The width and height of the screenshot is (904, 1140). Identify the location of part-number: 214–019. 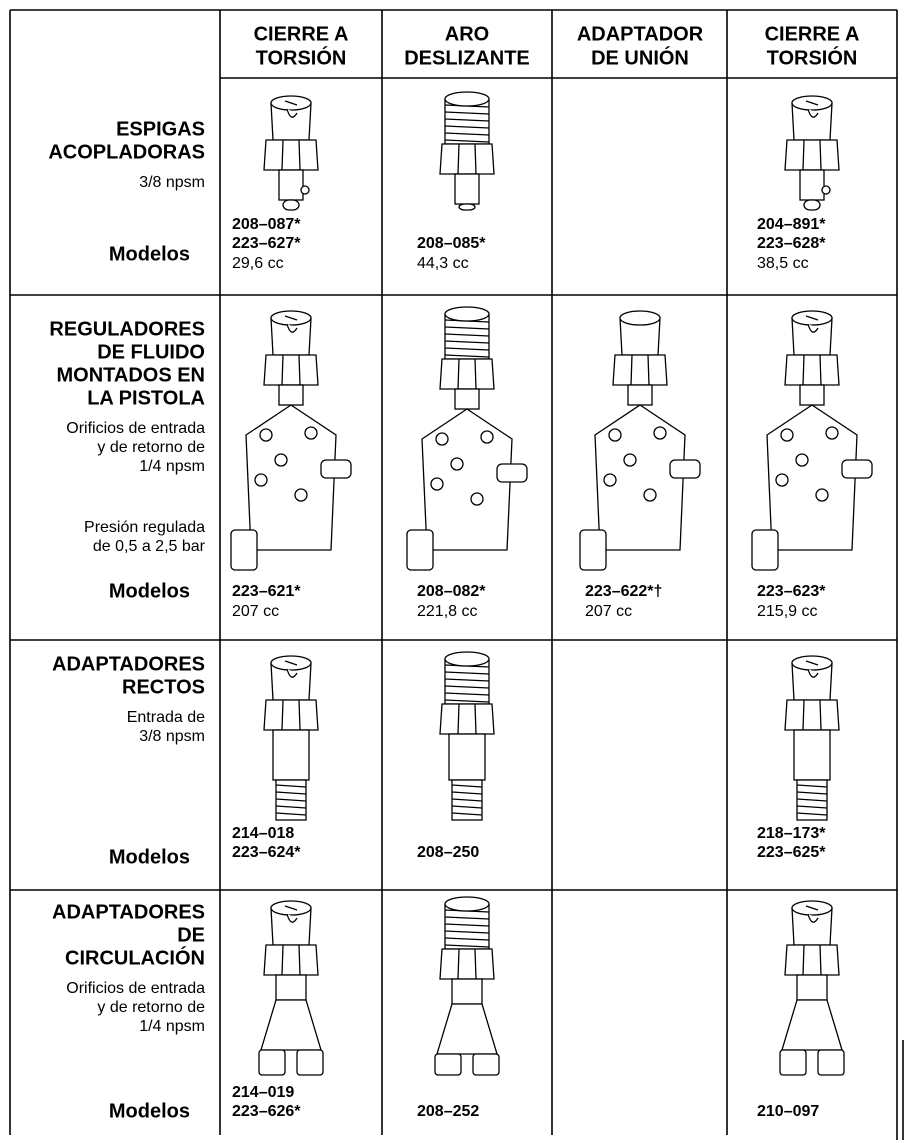
(263, 1092).